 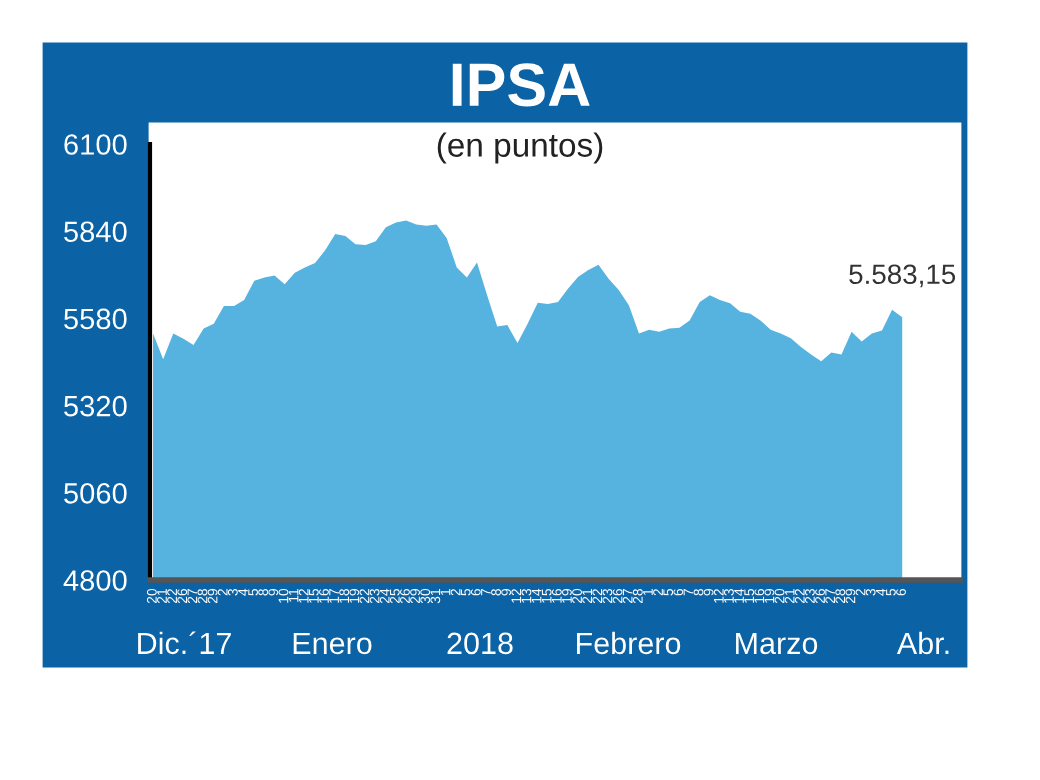 I want to click on y-tick-label: 6100, so click(x=95, y=144).